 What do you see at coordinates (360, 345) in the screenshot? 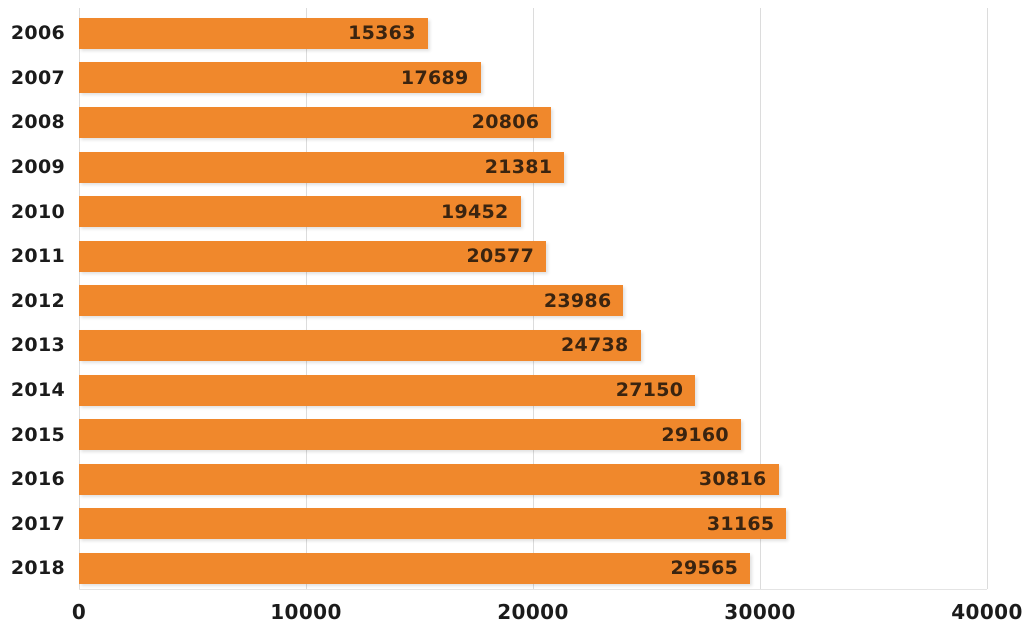
I see `bar: 24738` at bounding box center [360, 345].